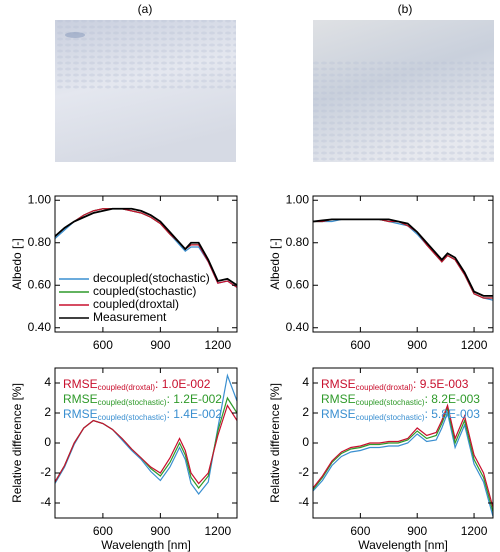 The width and height of the screenshot is (500, 552). What do you see at coordinates (453, 399) in the screenshot?
I see `annotation-value: : 8.2E-003` at bounding box center [453, 399].